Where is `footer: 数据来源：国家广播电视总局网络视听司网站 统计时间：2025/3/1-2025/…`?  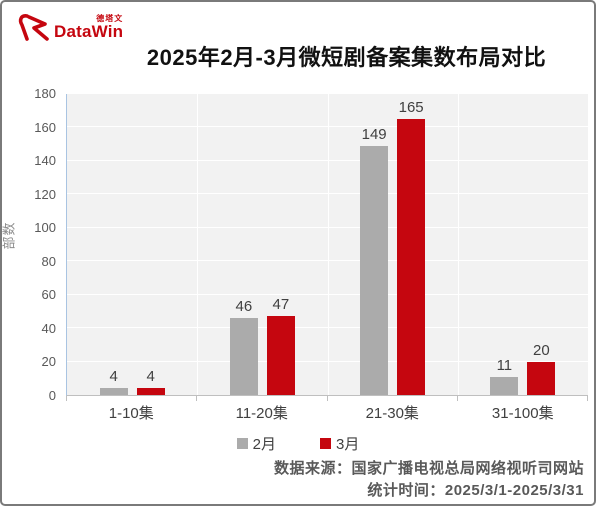 footer: 数据来源：国家广播电视总局网络视听司网站 统计时间：2025/3/1-2025/… is located at coordinates (298, 480).